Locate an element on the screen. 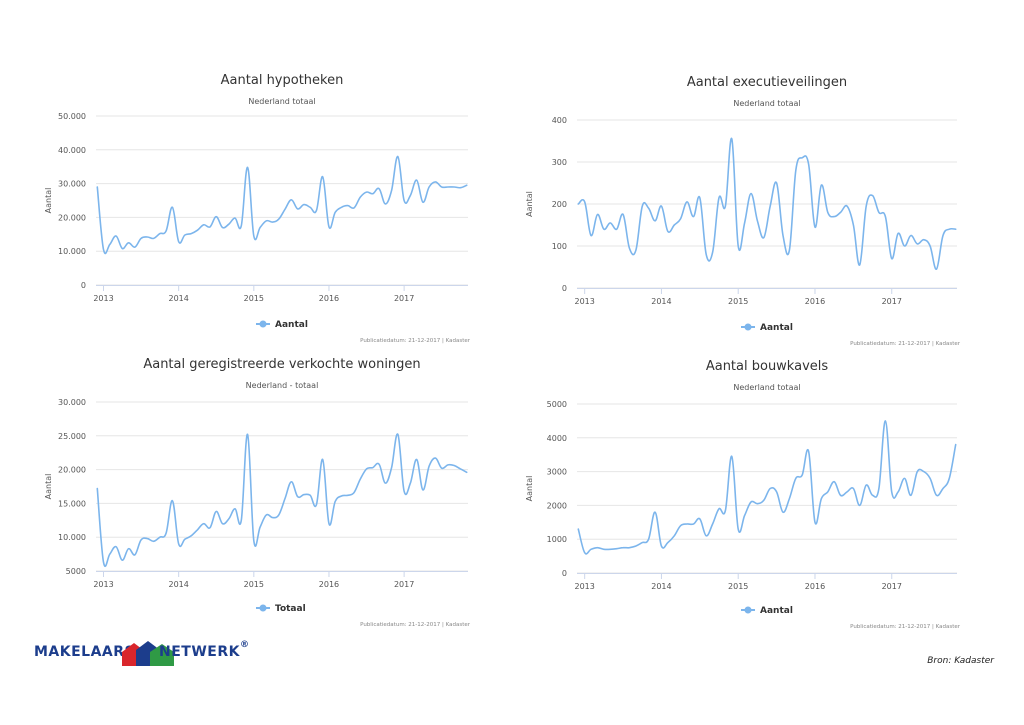 Image resolution: width=1024 pixels, height=725 pixels. y-tick-label: 3000 is located at coordinates (557, 472).